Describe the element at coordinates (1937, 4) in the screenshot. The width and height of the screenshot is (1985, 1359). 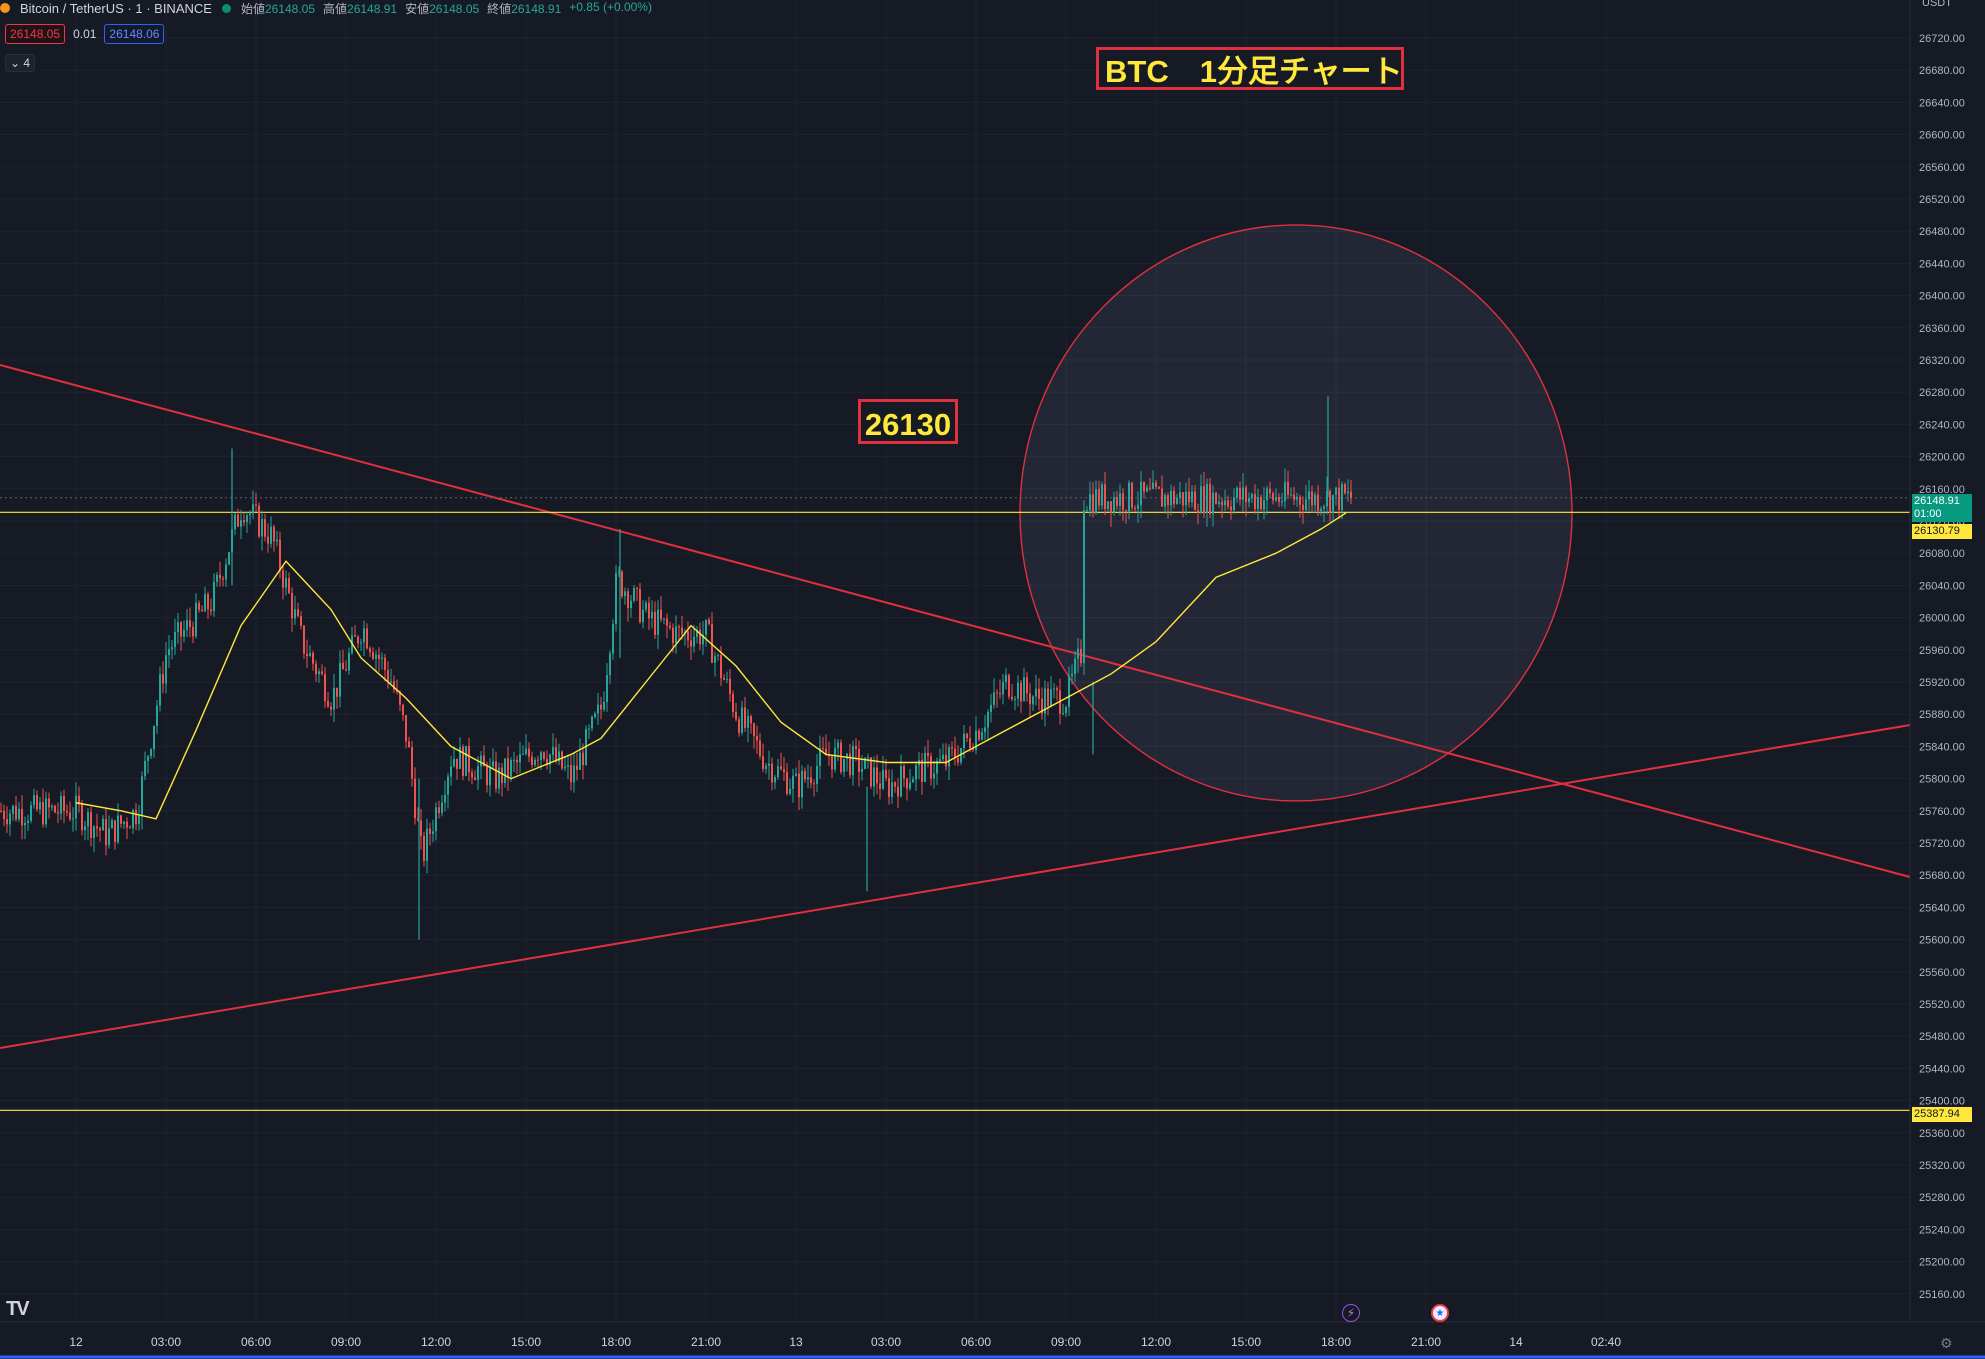
I see `currency-label: USDT` at that location.